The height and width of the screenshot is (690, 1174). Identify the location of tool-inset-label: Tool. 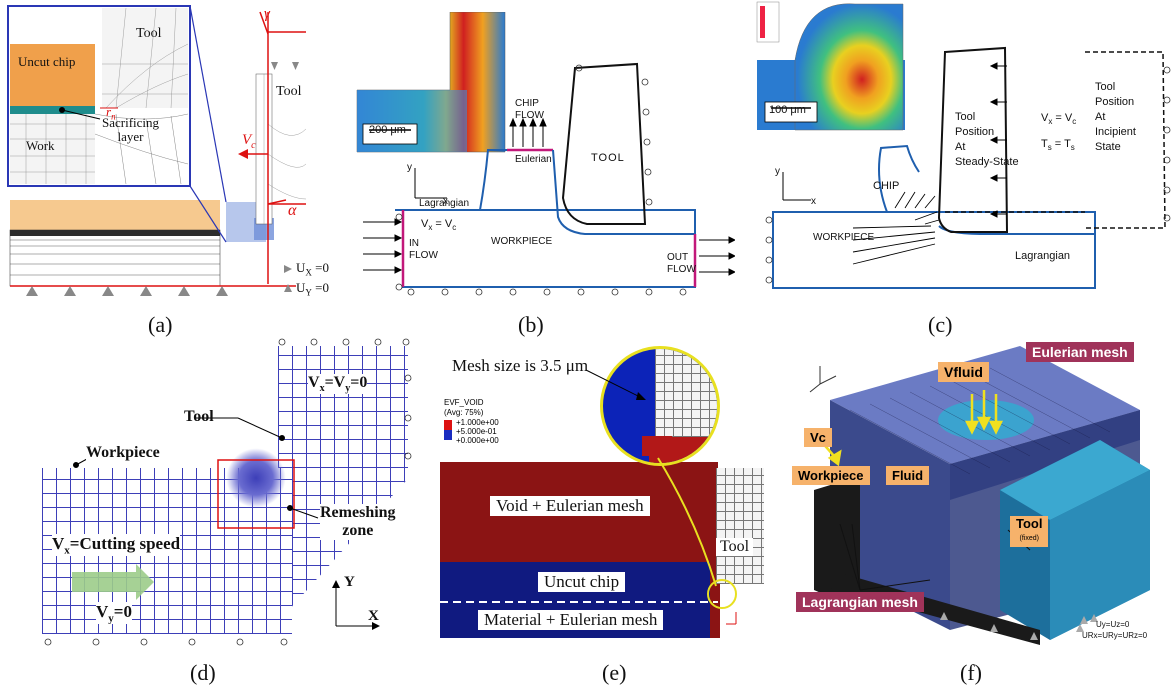
(149, 33).